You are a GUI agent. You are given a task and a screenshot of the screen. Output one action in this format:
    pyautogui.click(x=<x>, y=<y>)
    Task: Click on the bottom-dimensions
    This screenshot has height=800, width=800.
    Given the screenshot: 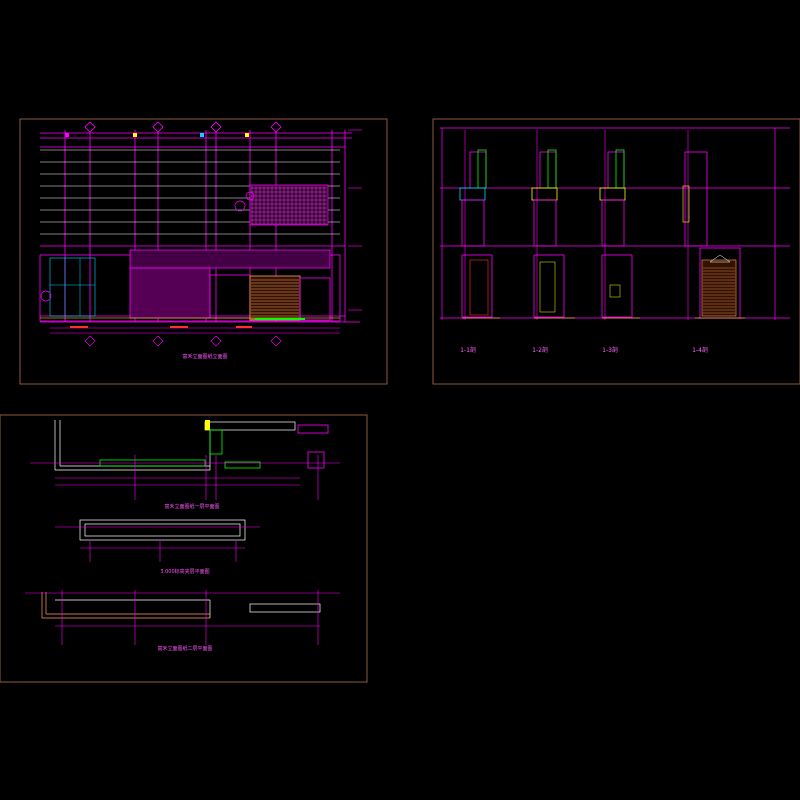 What is the action you would take?
    pyautogui.click(x=195, y=337)
    